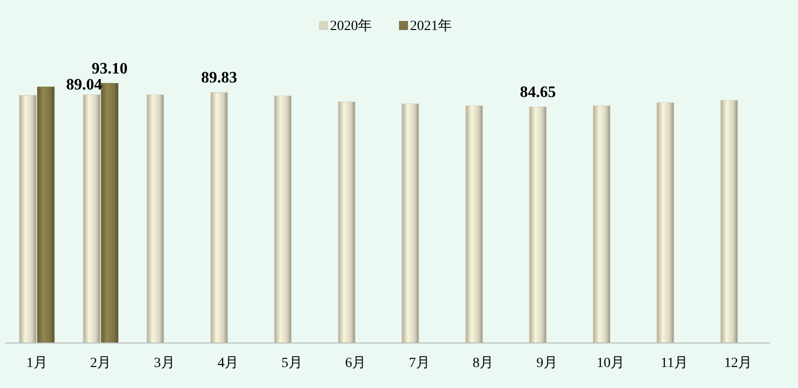 This screenshot has width=798, height=388. What do you see at coordinates (419, 363) in the screenshot?
I see `x-tick-label: 7月` at bounding box center [419, 363].